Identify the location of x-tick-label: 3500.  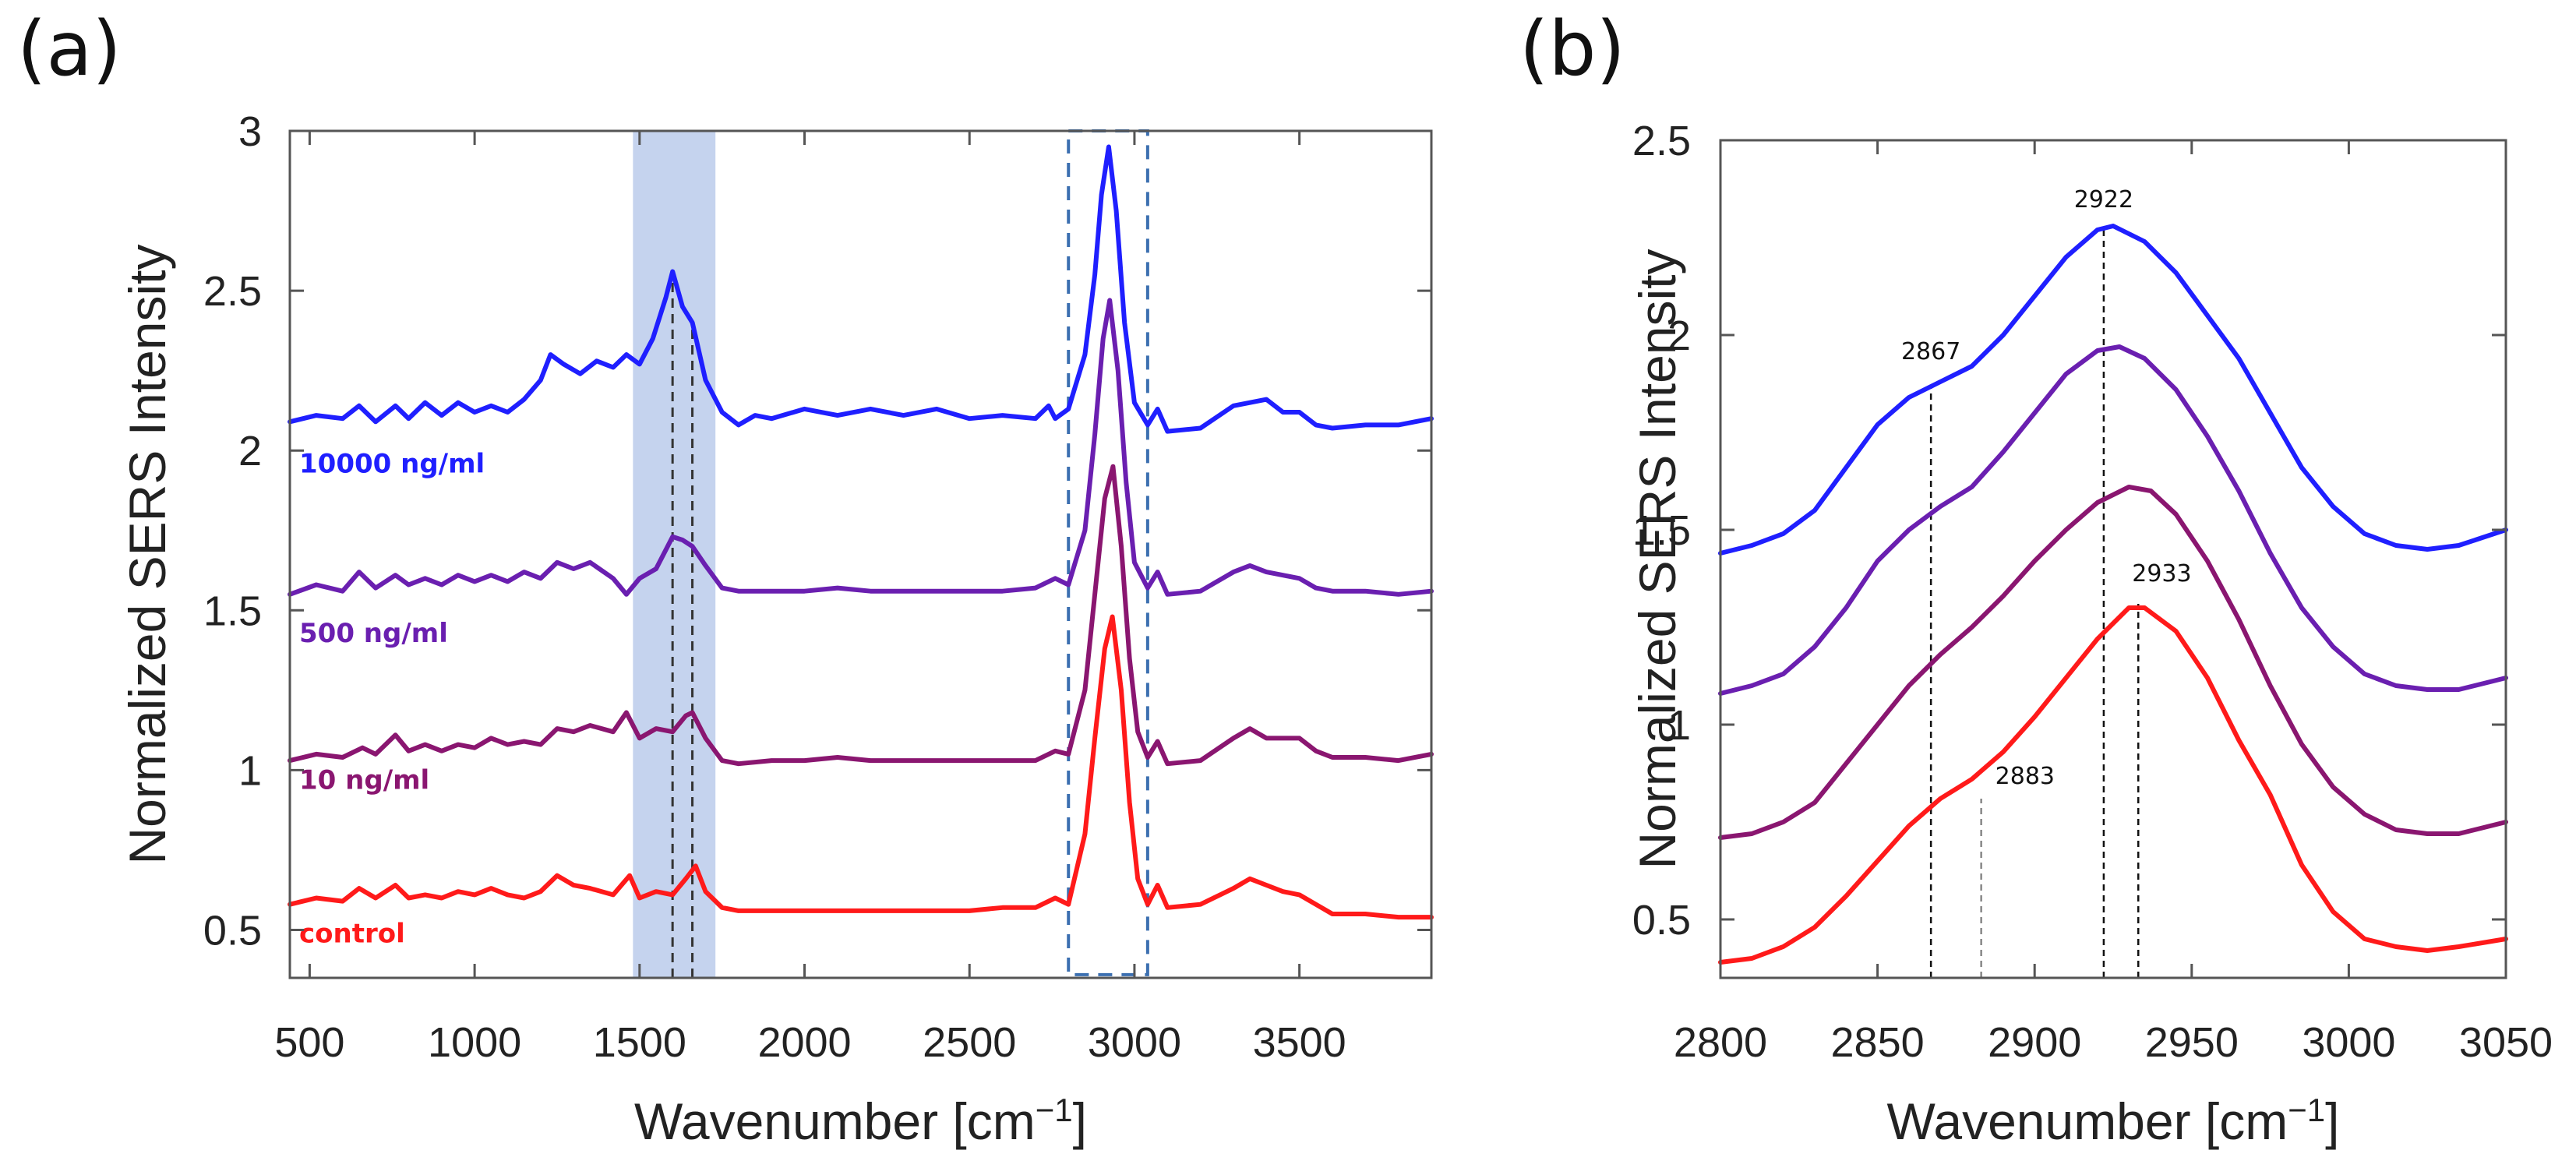
(1299, 1042).